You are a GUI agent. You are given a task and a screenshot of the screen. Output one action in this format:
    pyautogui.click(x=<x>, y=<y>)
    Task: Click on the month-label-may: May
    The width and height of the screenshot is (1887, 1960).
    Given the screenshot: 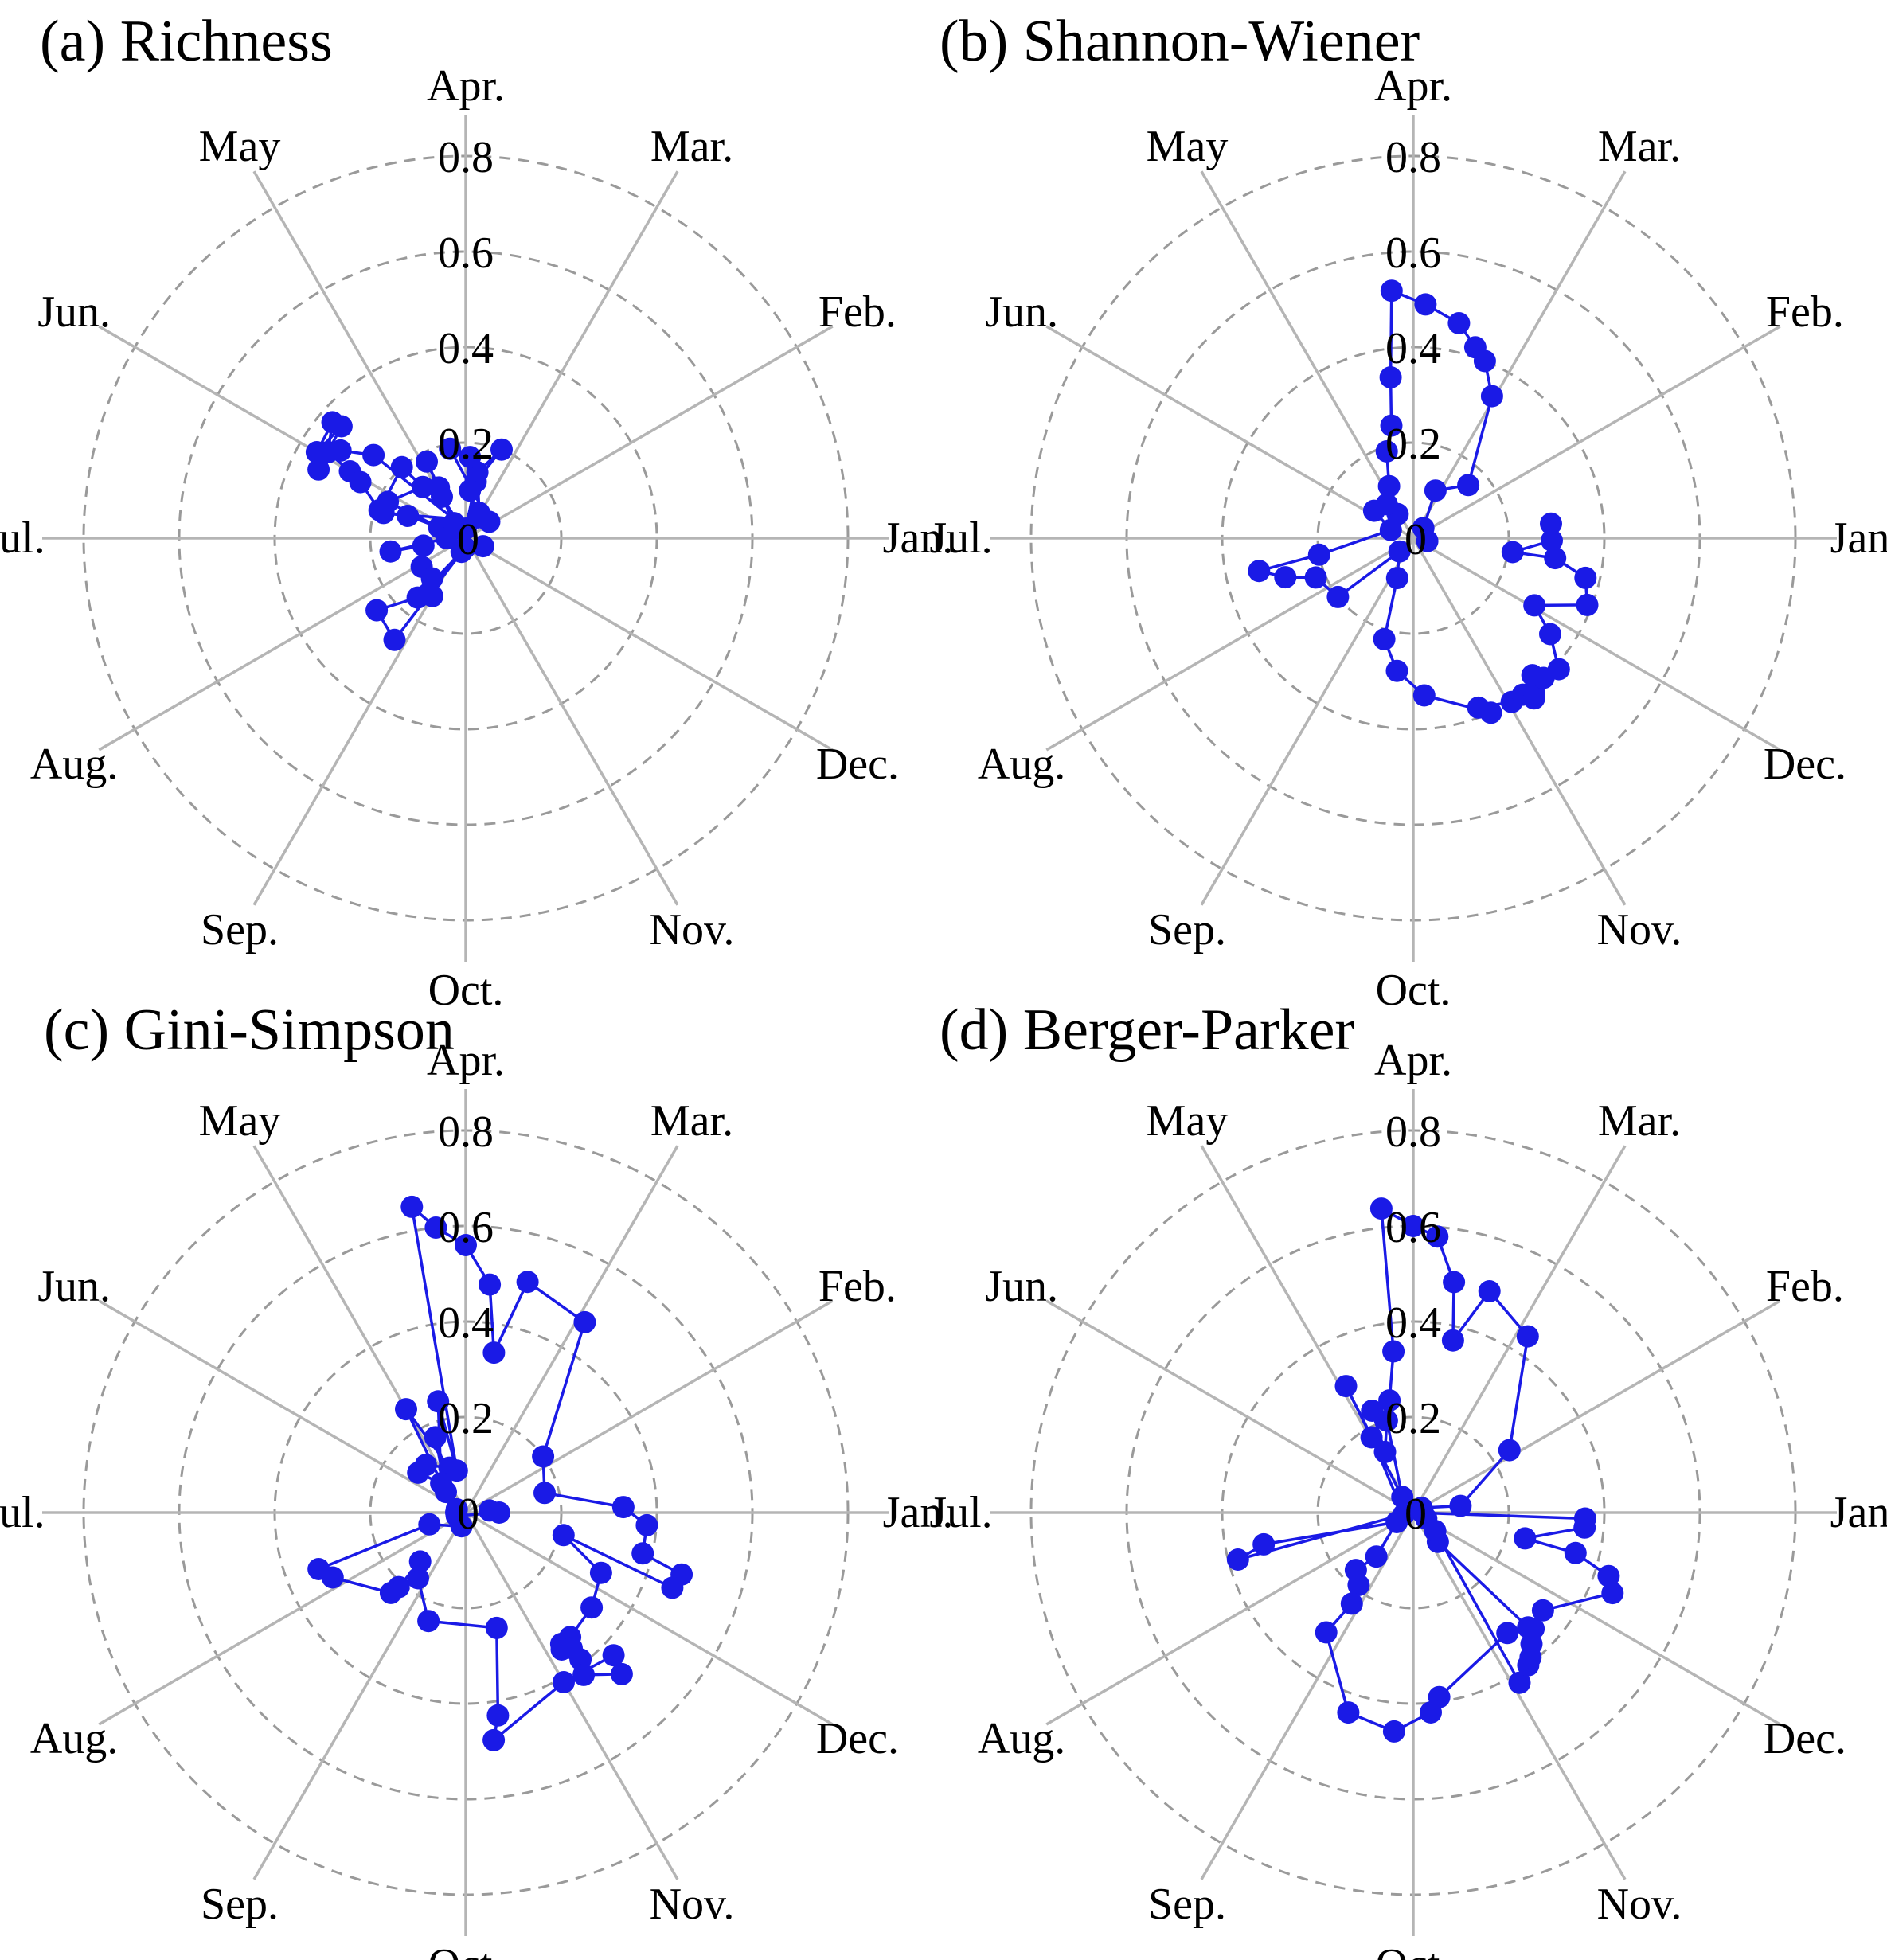 What is the action you would take?
    pyautogui.click(x=1188, y=1121)
    